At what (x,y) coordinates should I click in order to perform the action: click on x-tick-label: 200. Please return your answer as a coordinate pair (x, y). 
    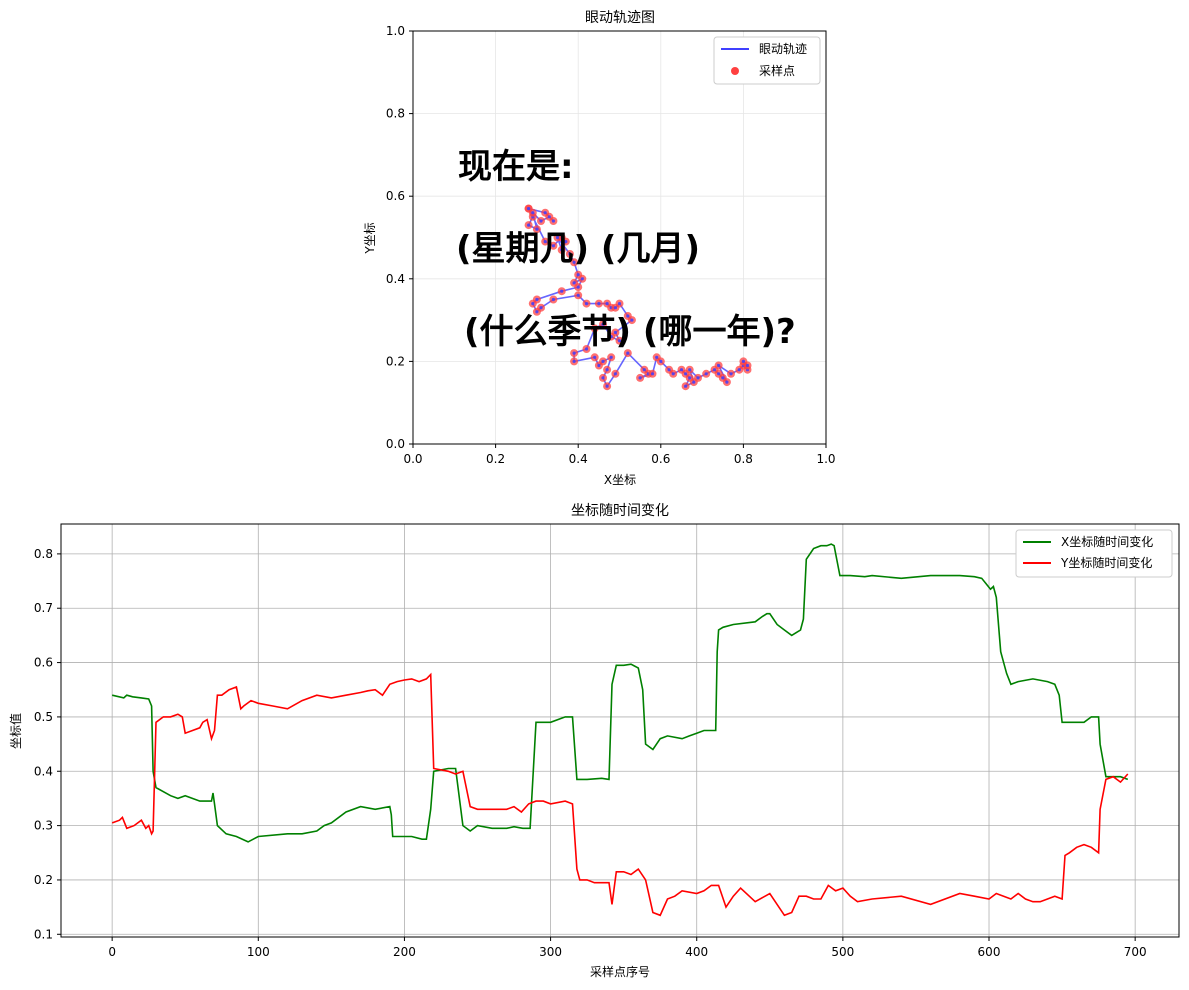
    Looking at the image, I should click on (404, 952).